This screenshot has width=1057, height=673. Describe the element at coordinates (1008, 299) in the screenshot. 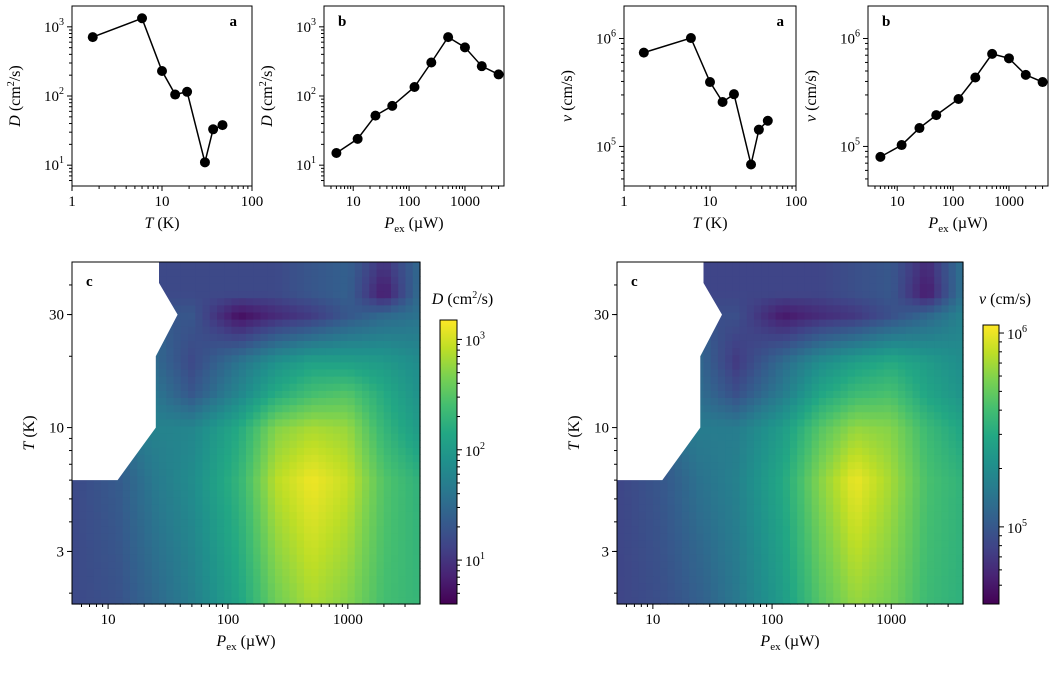

I see `colorbar-label-unit: (cm/s)` at that location.